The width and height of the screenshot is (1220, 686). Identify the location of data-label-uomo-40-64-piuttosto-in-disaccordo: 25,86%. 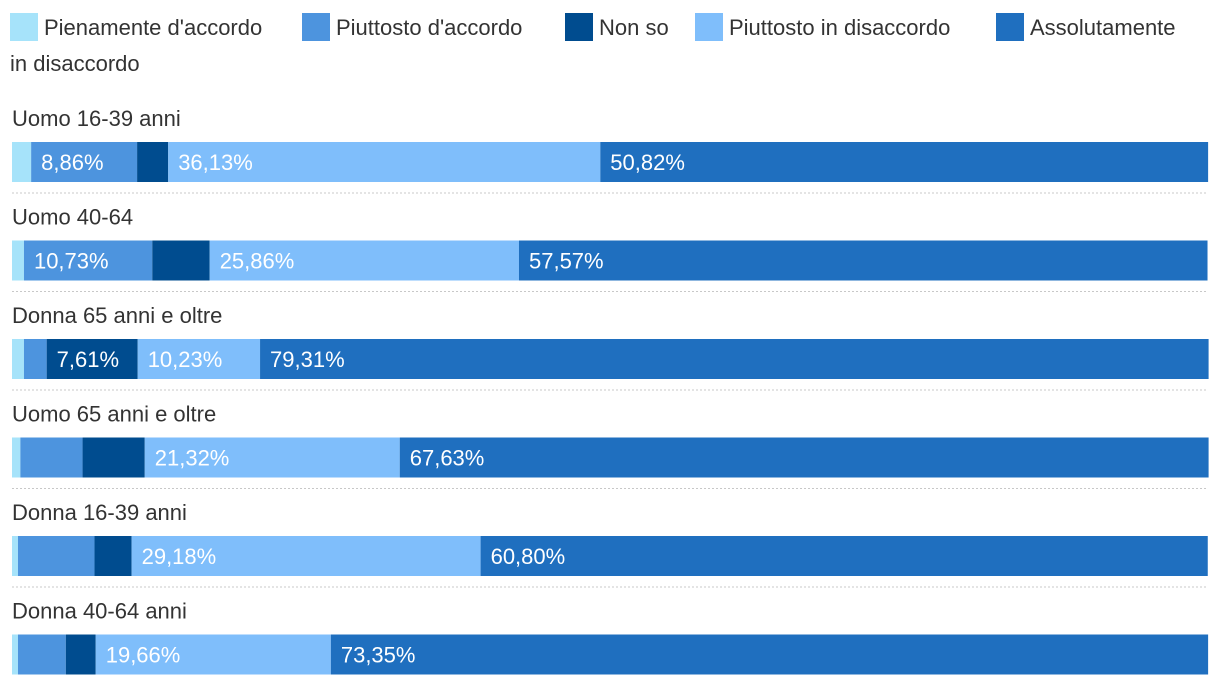
(257, 261).